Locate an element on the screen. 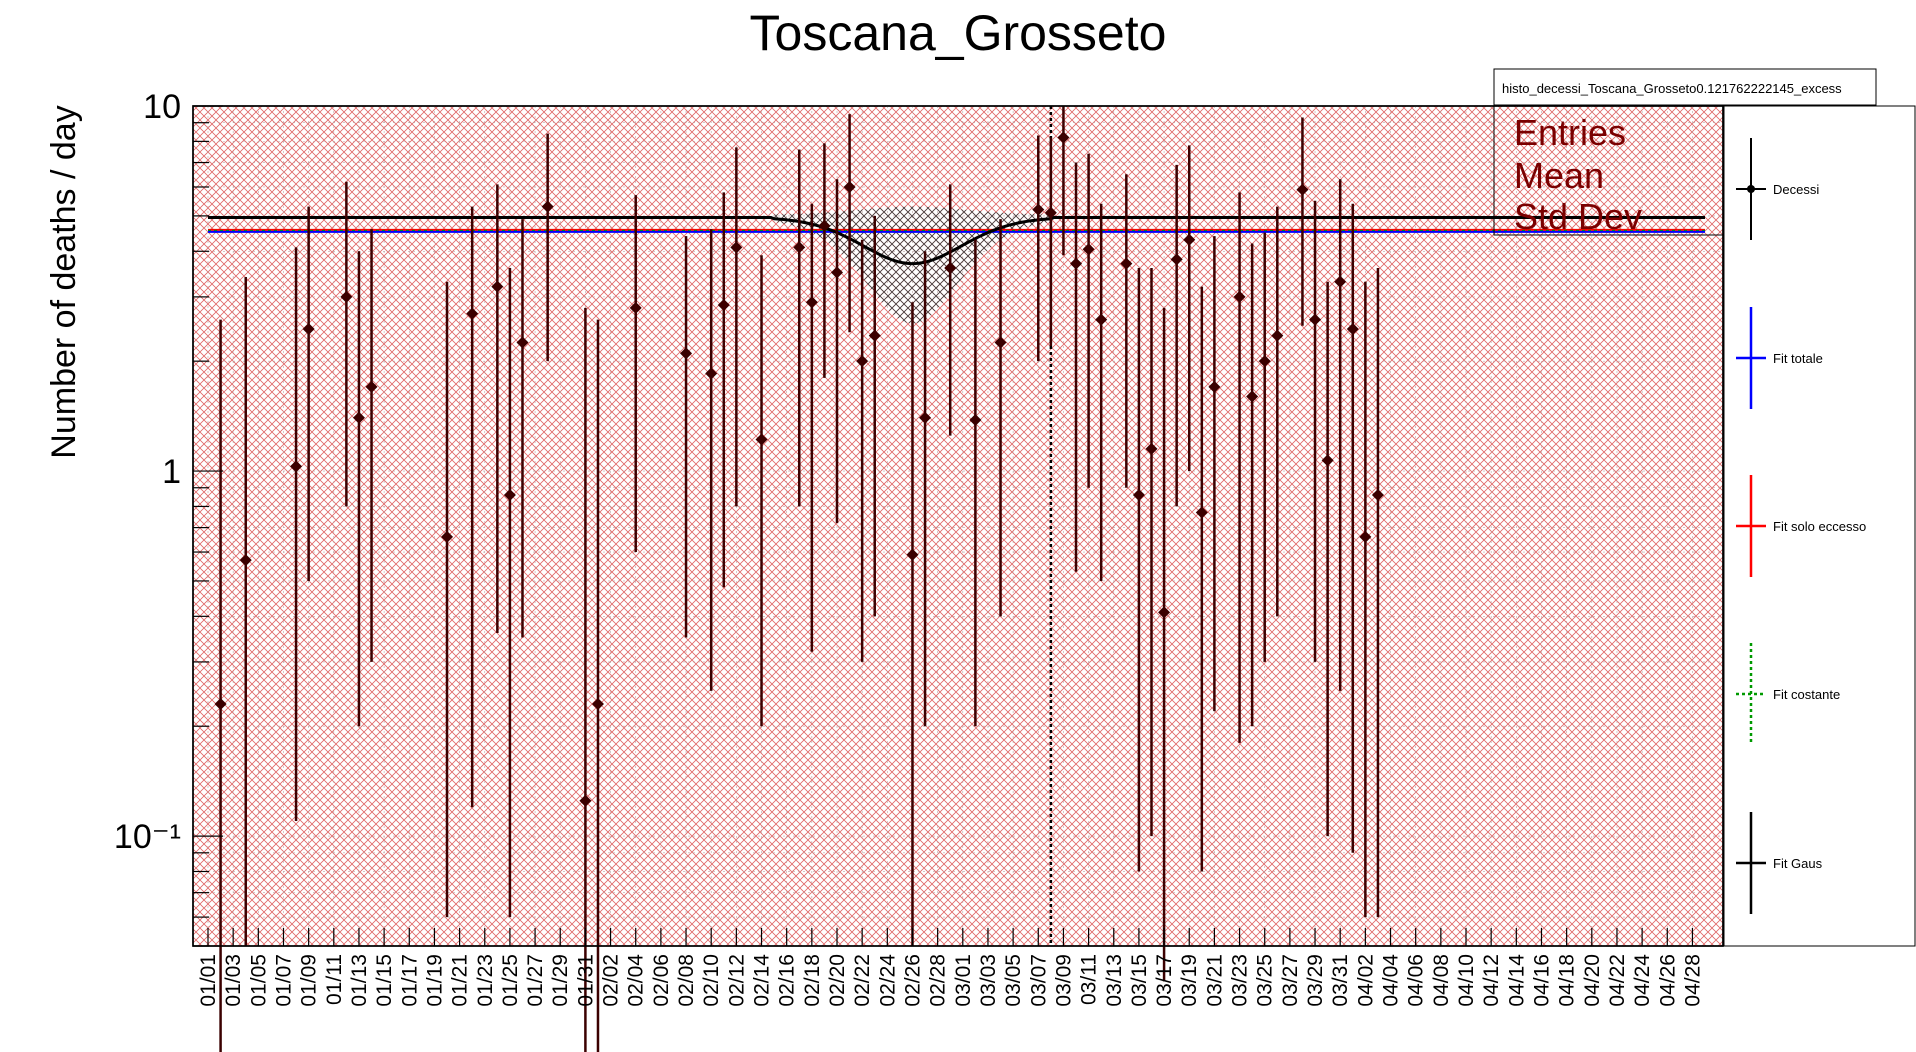  x-tick-label: 04/04 is located at coordinates (1391, 980).